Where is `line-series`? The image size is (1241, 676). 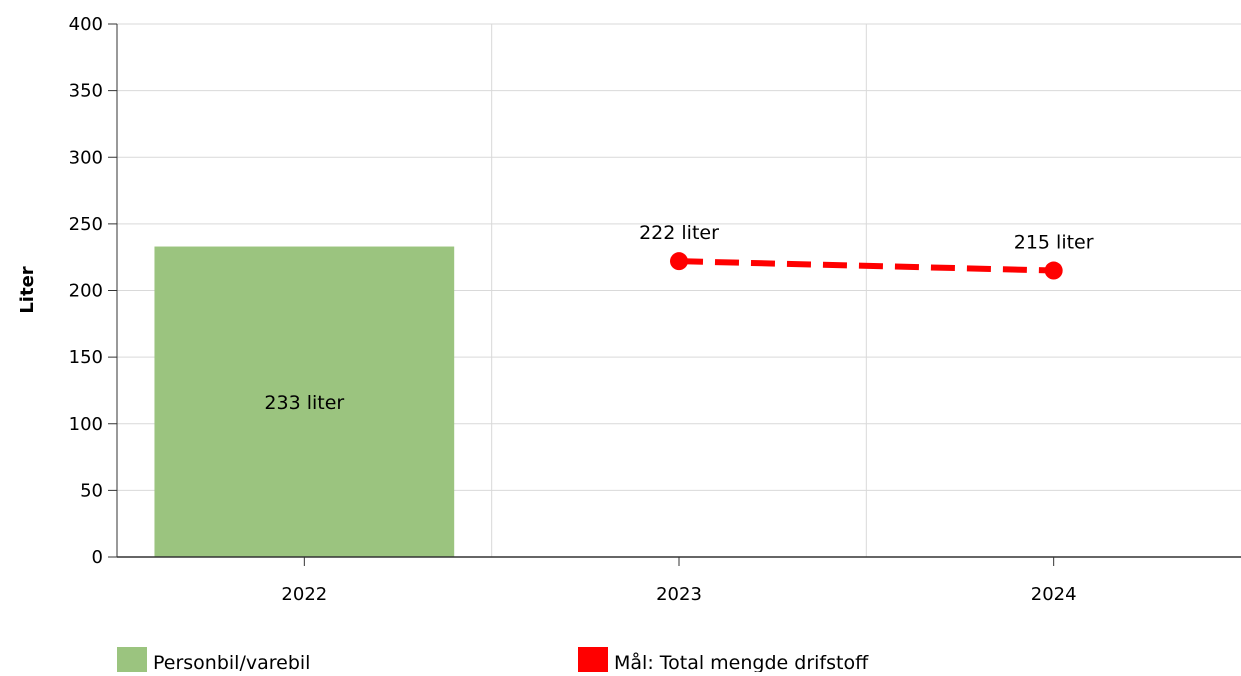
line-series is located at coordinates (866, 266).